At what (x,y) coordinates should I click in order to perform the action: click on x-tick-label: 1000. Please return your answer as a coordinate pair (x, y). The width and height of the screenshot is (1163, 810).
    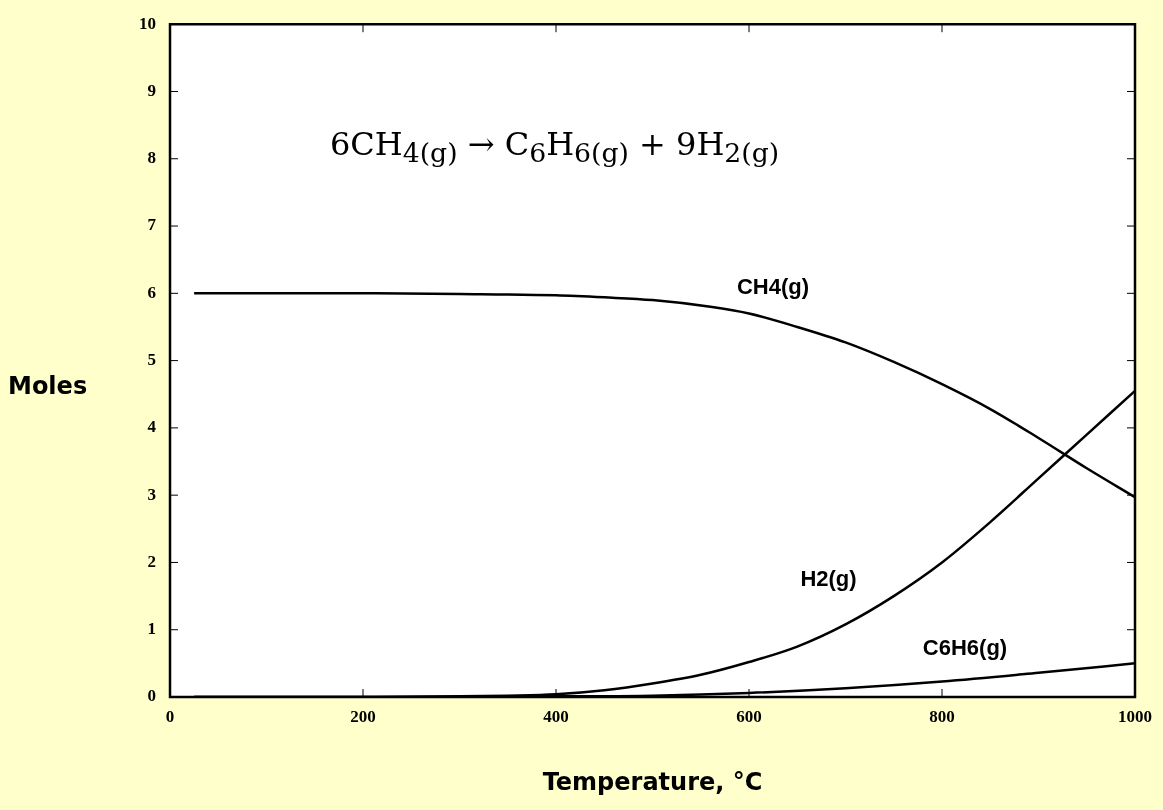
    Looking at the image, I should click on (1135, 716).